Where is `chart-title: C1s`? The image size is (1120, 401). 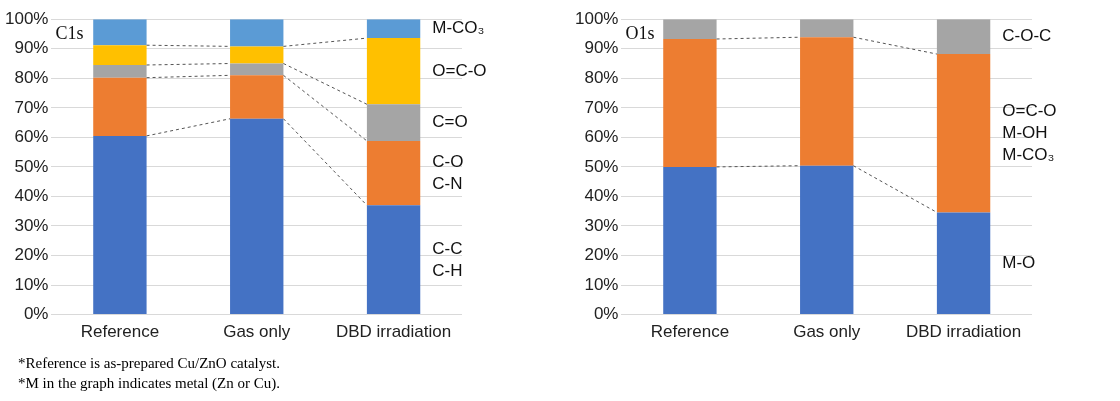
chart-title: C1s is located at coordinates (69, 32).